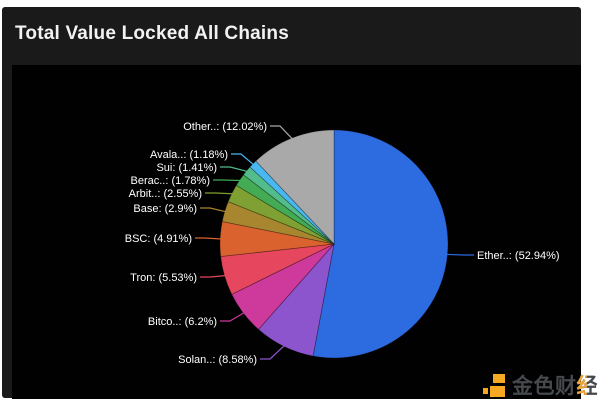  I want to click on slice-label-avala: Avala..: (1.18%), so click(189, 155).